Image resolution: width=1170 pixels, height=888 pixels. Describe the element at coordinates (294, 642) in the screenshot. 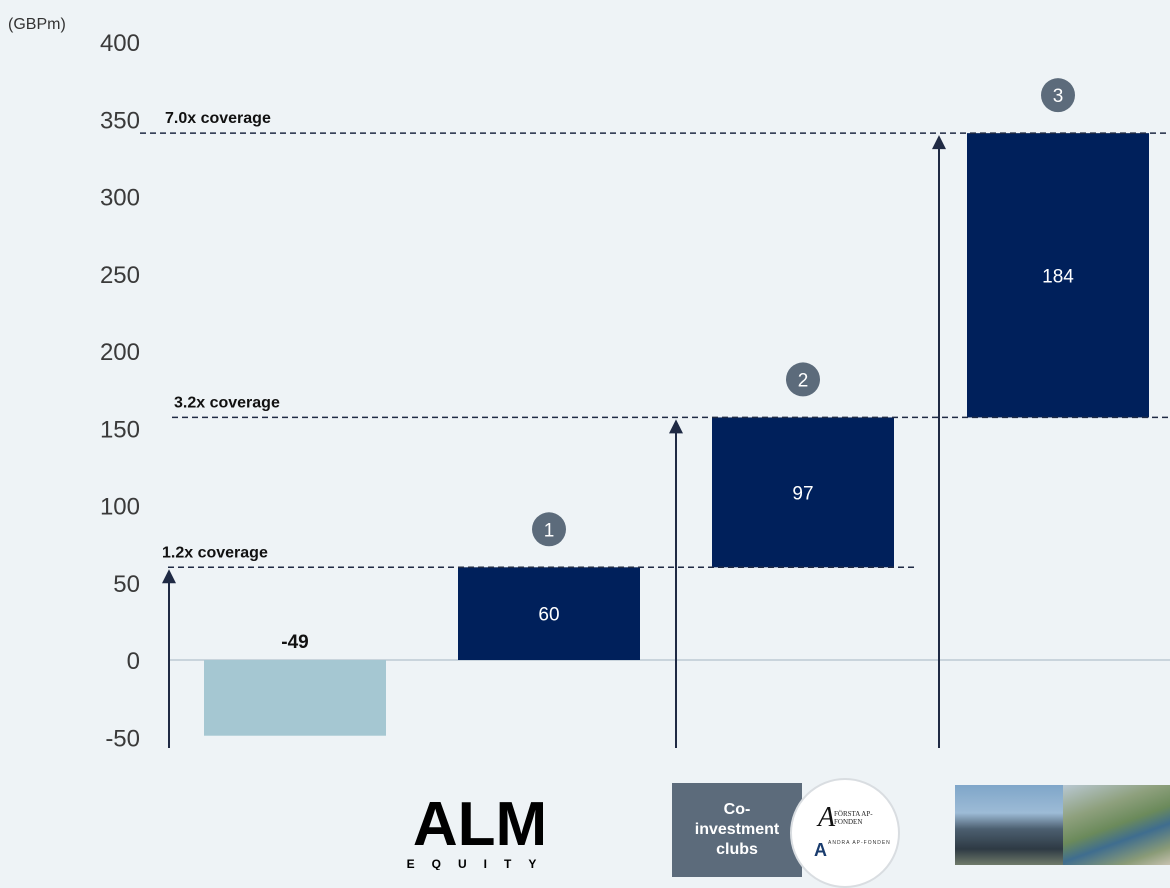

I see `bar-value-label: -49` at that location.